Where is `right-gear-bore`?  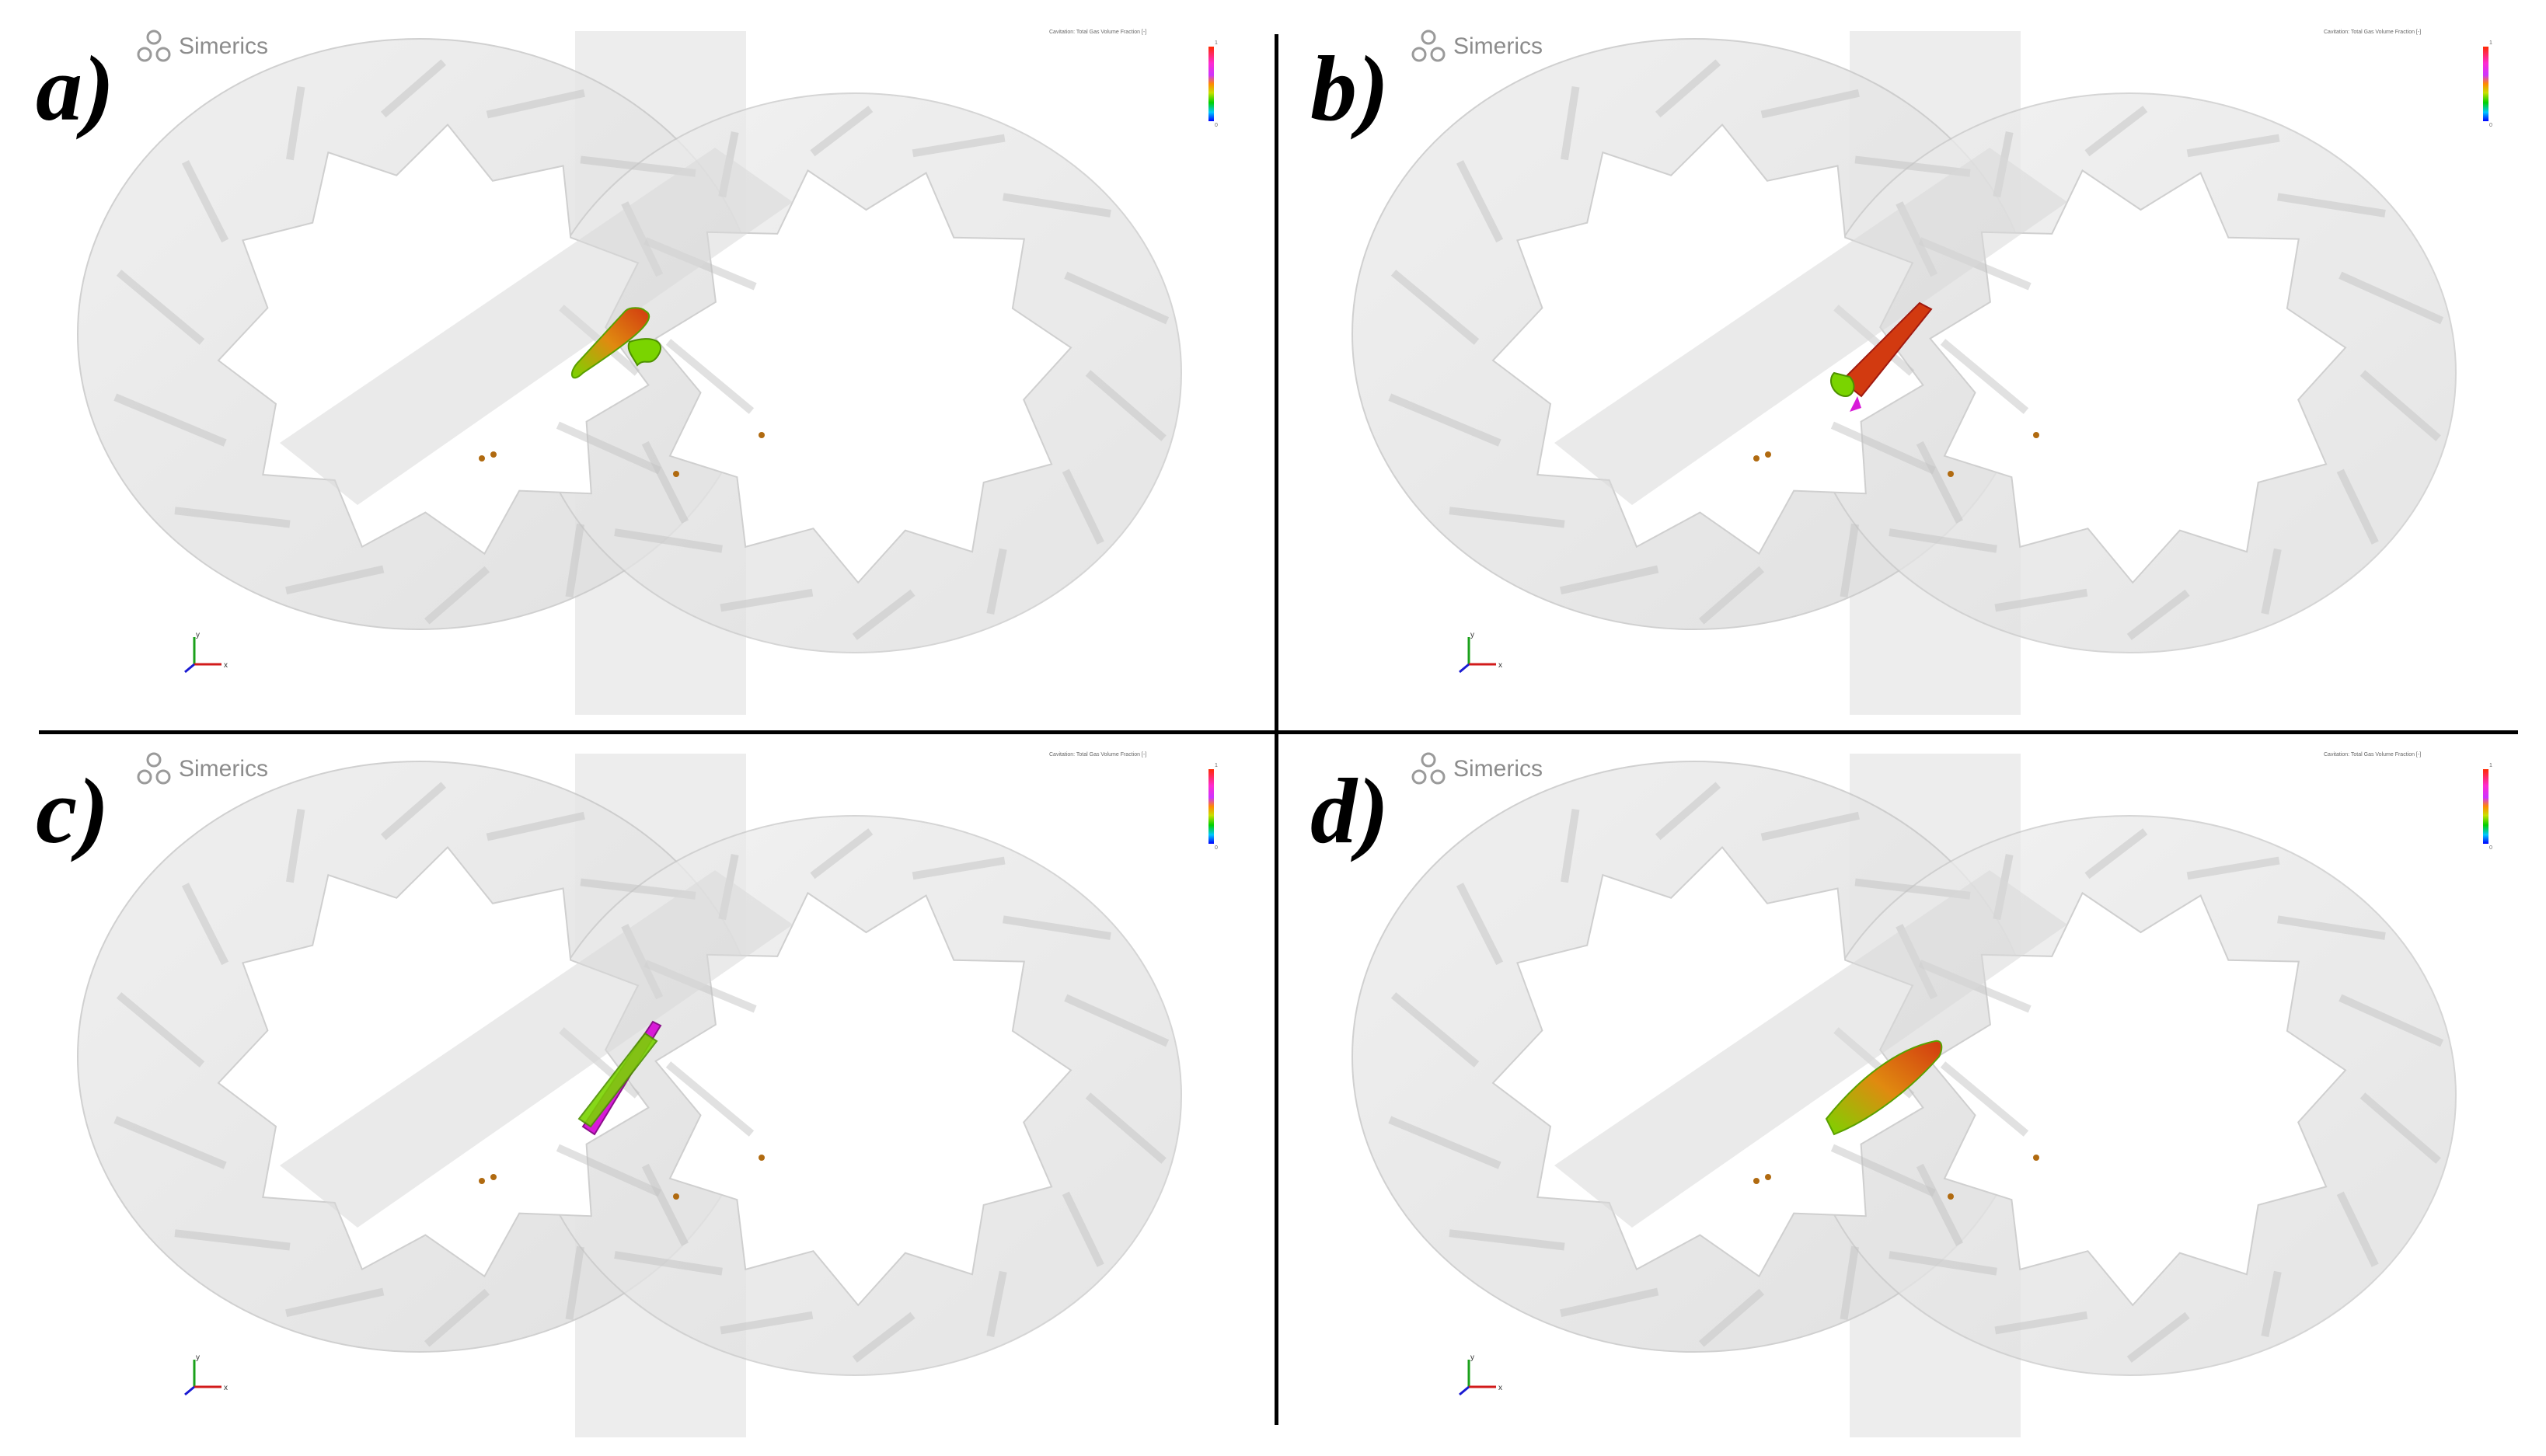 right-gear-bore is located at coordinates (863, 1099).